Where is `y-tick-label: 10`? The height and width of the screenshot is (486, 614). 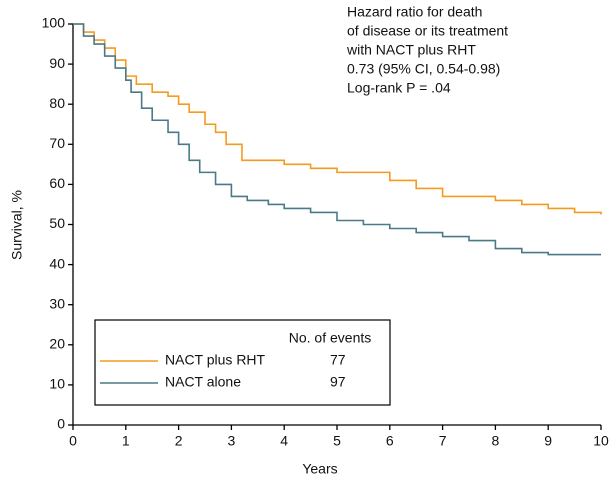 y-tick-label: 10 is located at coordinates (57, 384).